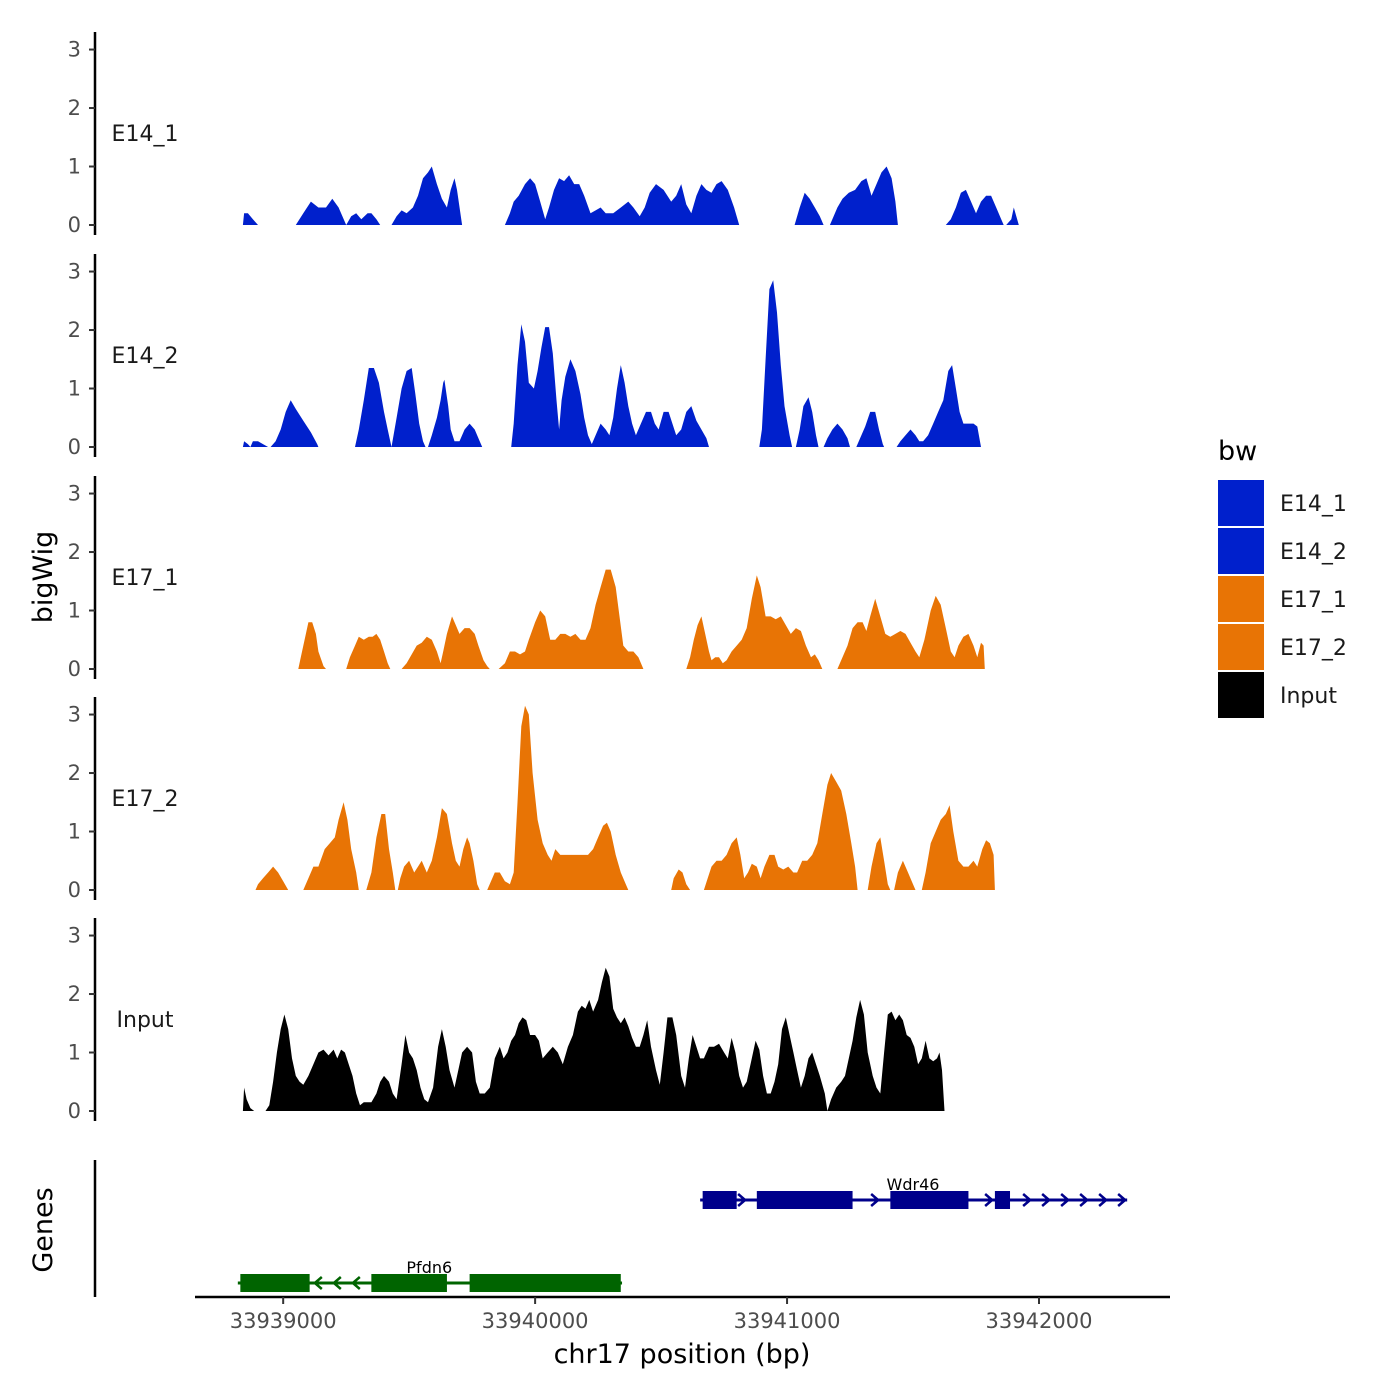 The height and width of the screenshot is (1400, 1400). What do you see at coordinates (1282, 577) in the screenshot?
I see `legend: bw E14_1 E14_2 E17_1 E17_2 Input` at bounding box center [1282, 577].